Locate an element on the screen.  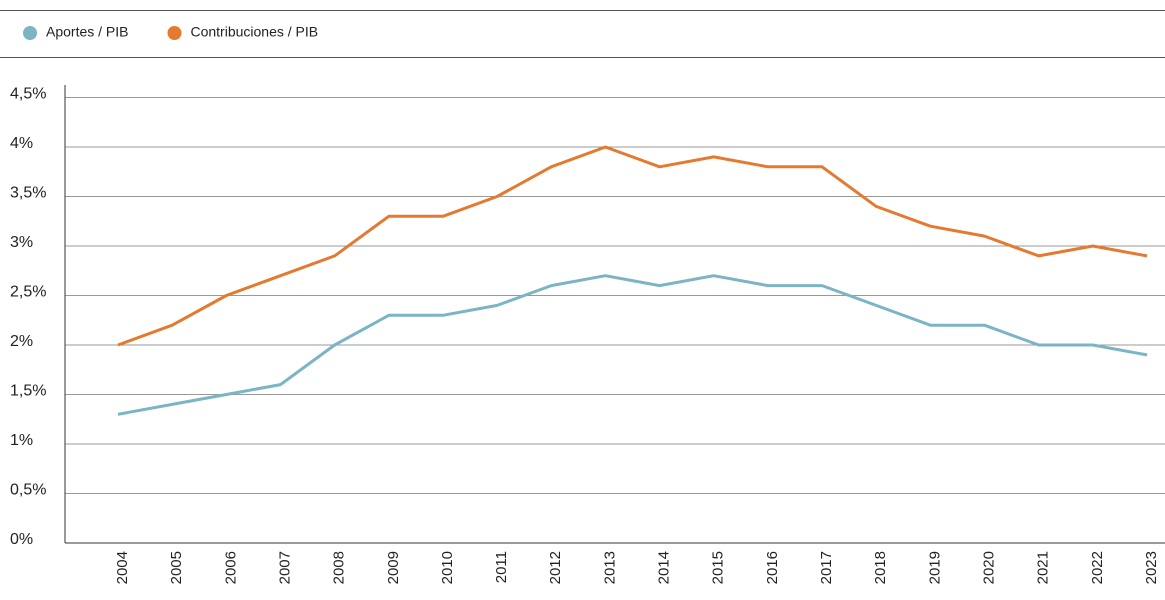
x-tick-label: 2010 is located at coordinates (447, 567).